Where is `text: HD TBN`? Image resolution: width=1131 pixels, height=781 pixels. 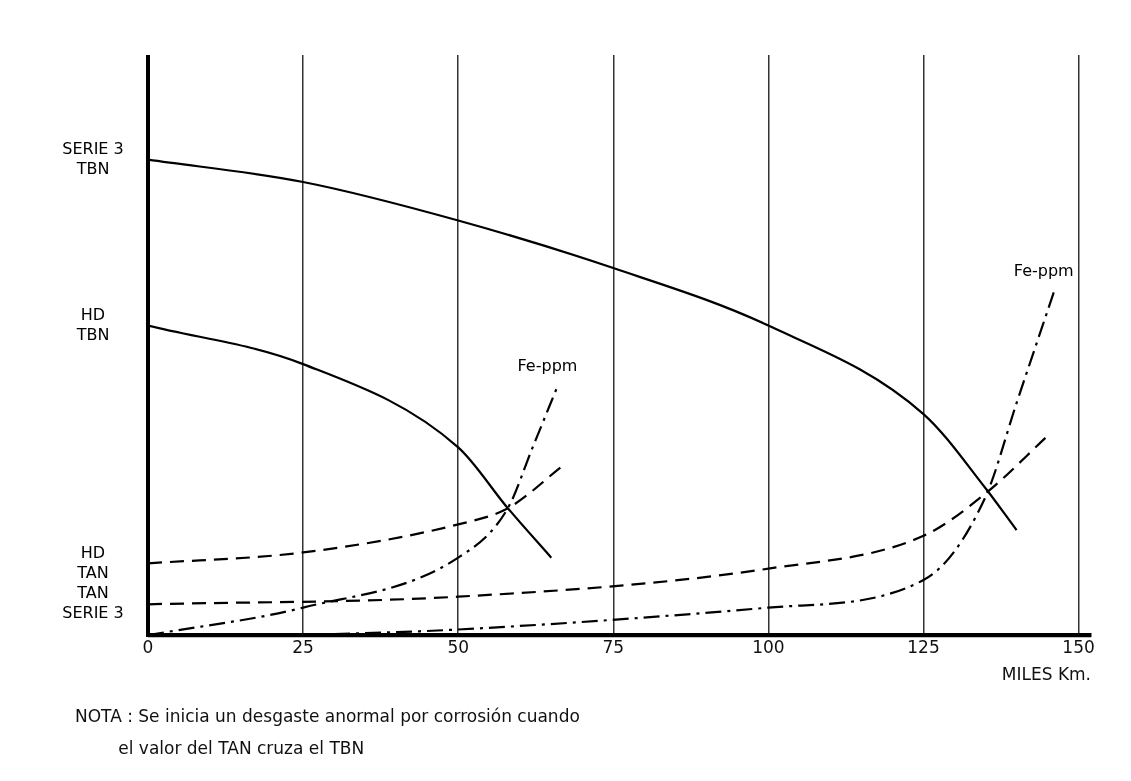 text: HD TBN is located at coordinates (92, 324).